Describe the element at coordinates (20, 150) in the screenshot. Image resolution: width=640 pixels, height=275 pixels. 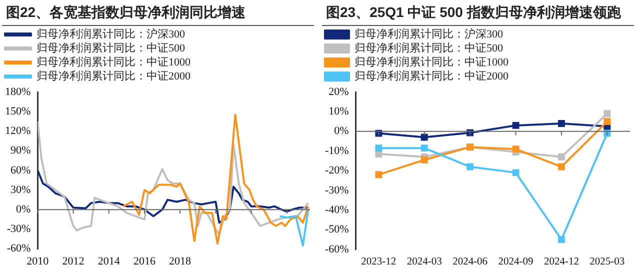
I see `y-tick-label: 90%` at that location.